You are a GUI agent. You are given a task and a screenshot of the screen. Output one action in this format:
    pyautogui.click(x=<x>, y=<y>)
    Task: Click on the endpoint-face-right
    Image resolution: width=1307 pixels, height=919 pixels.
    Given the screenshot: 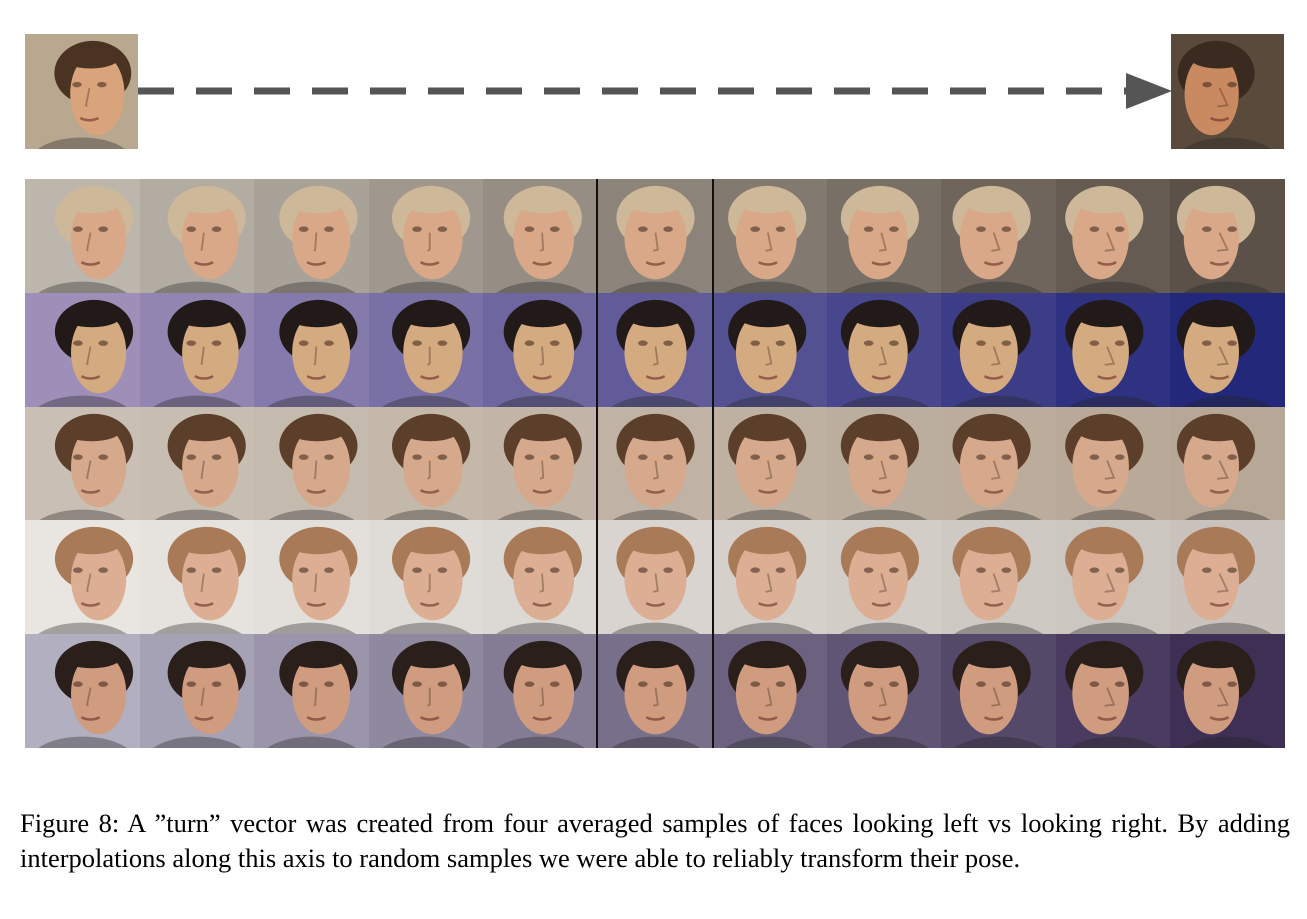 What is the action you would take?
    pyautogui.click(x=1227, y=91)
    